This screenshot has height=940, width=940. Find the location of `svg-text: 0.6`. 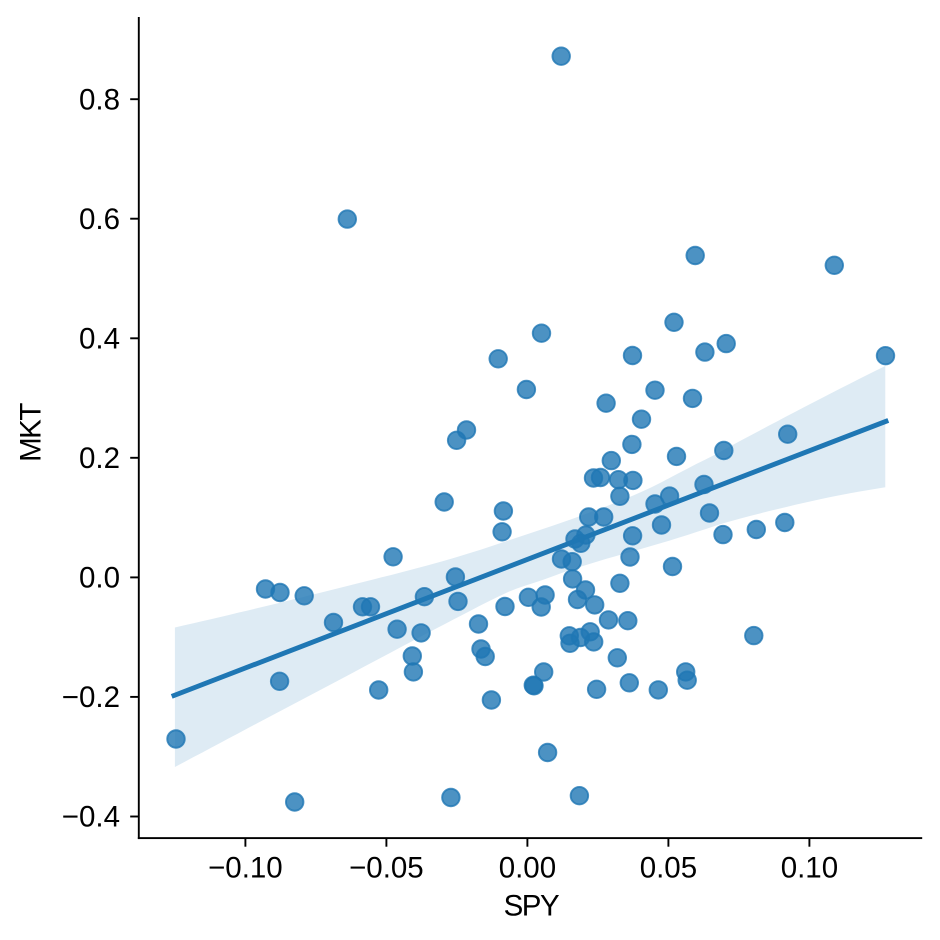

svg-text: 0.6 is located at coordinates (99, 219).